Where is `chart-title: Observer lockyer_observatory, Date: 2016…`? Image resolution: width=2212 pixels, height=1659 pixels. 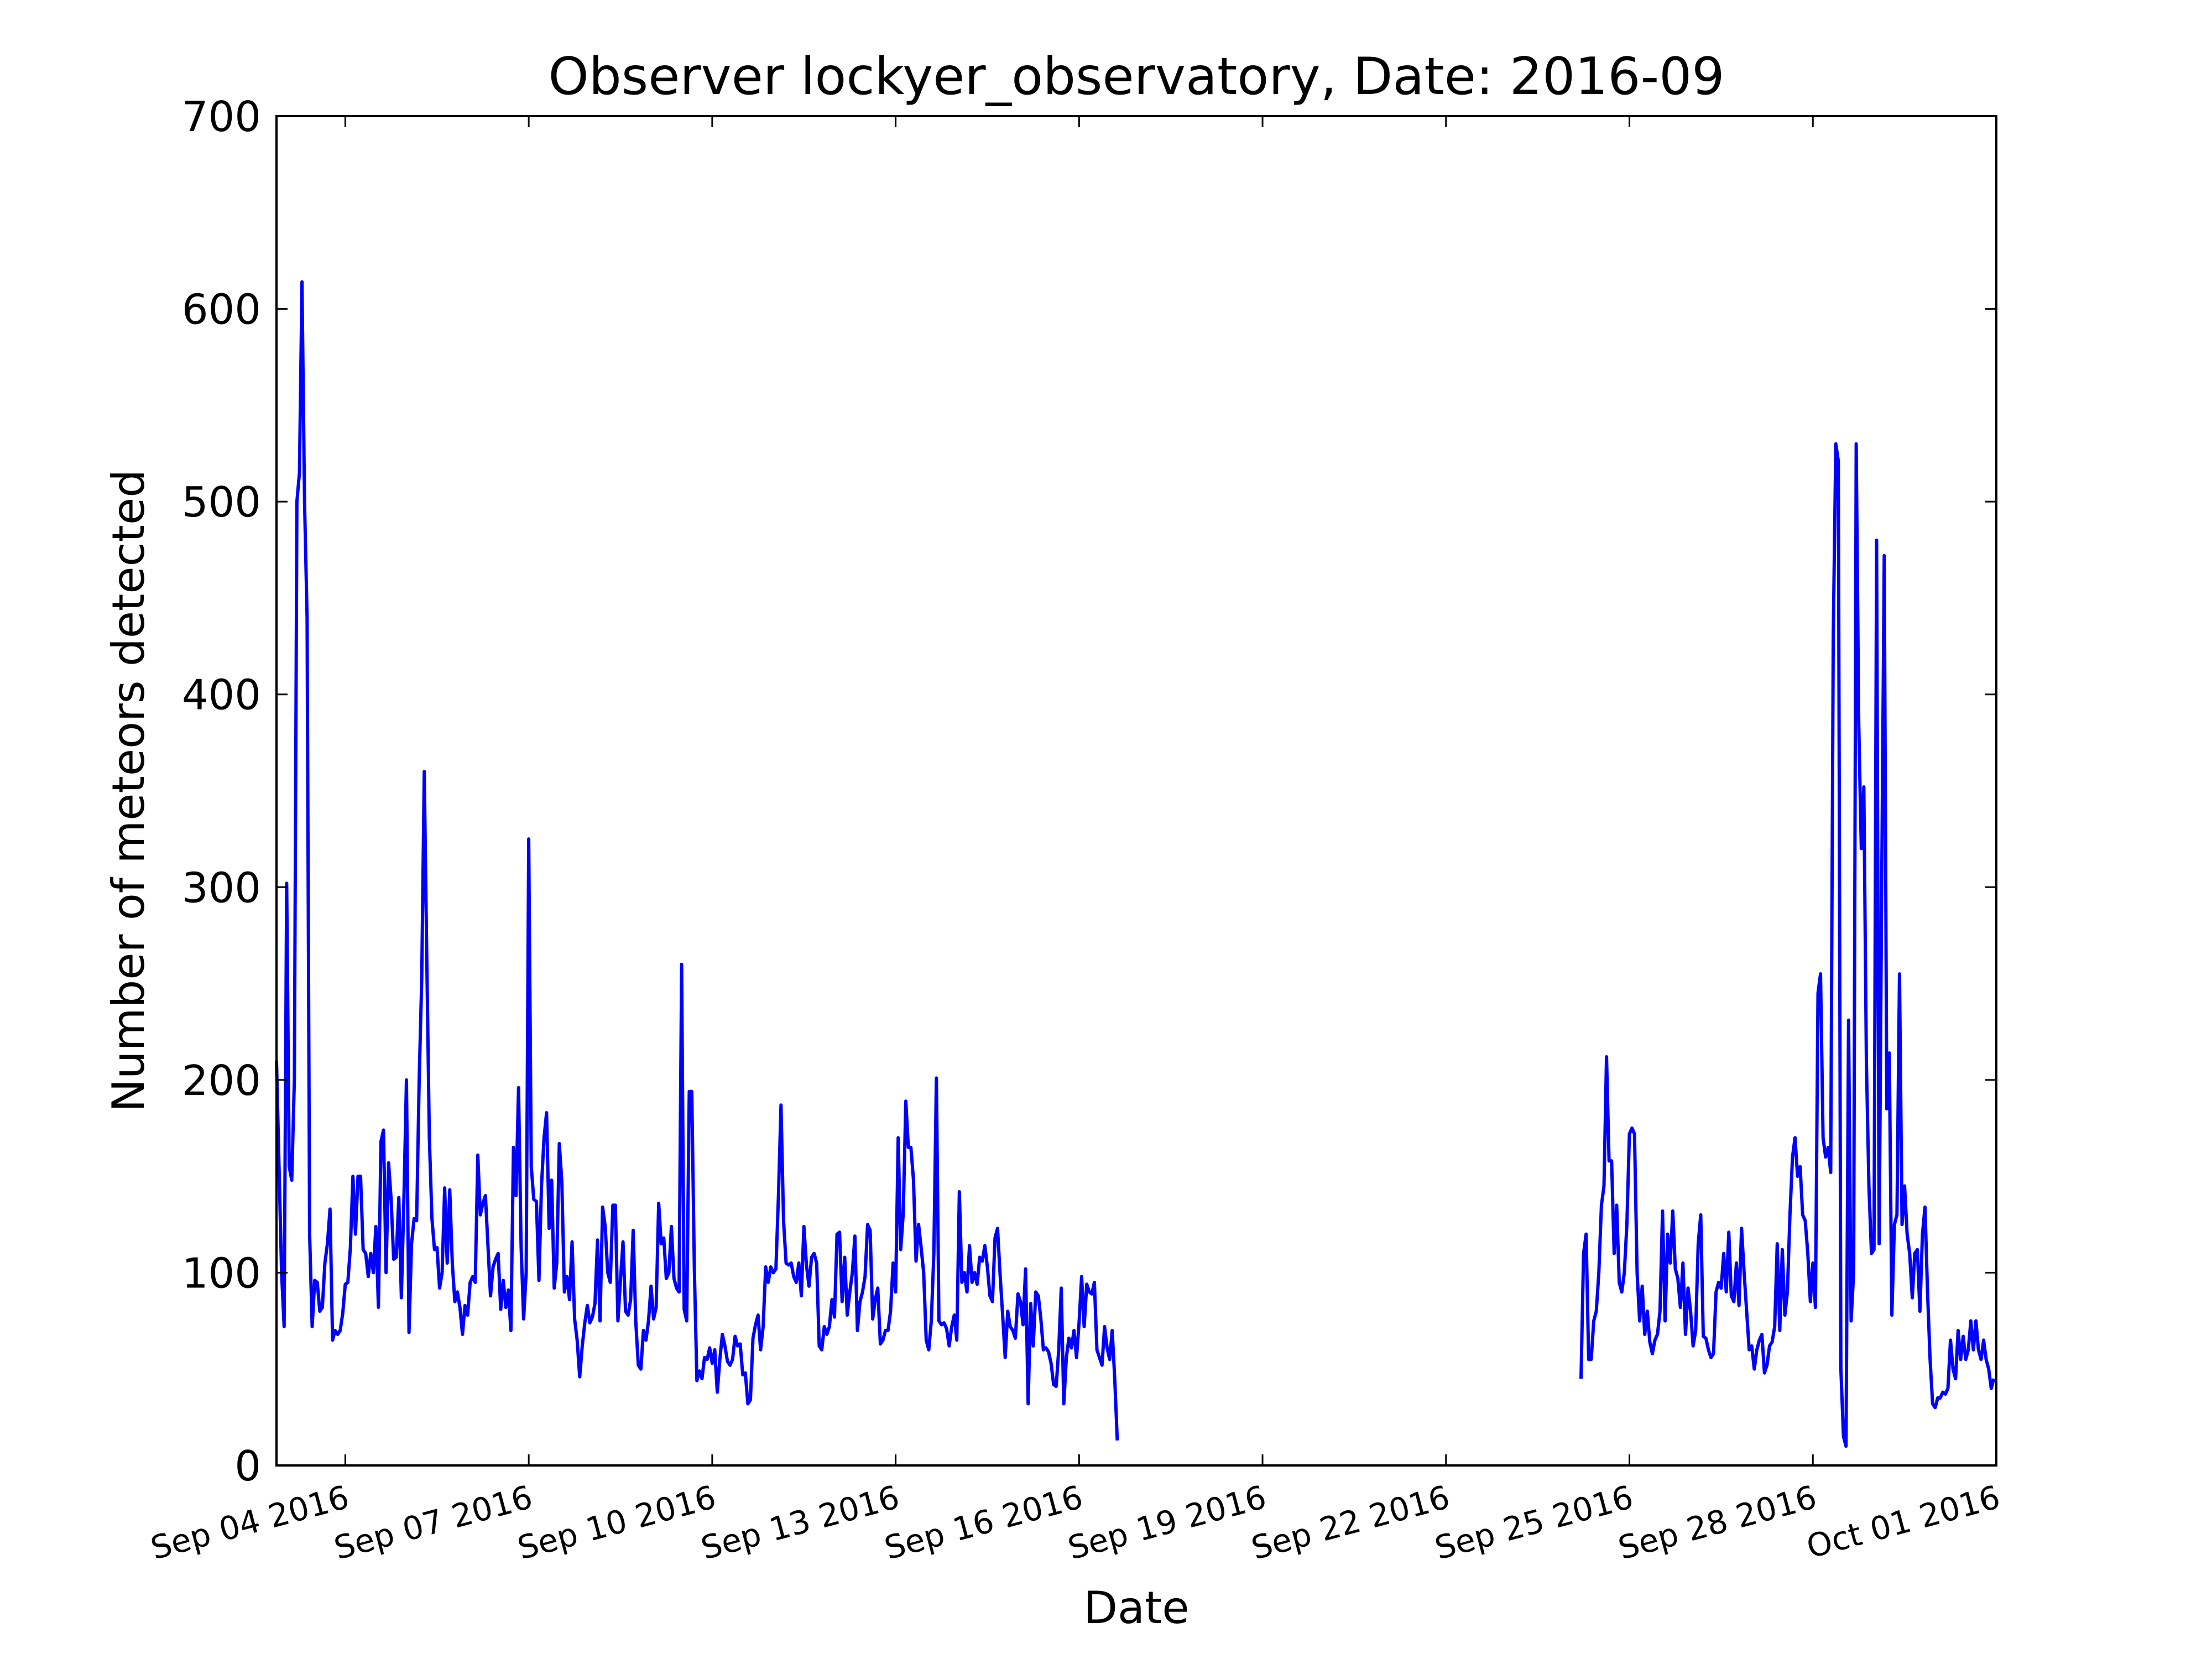 chart-title: Observer lockyer_observatory, Date: 2016… is located at coordinates (1137, 76).